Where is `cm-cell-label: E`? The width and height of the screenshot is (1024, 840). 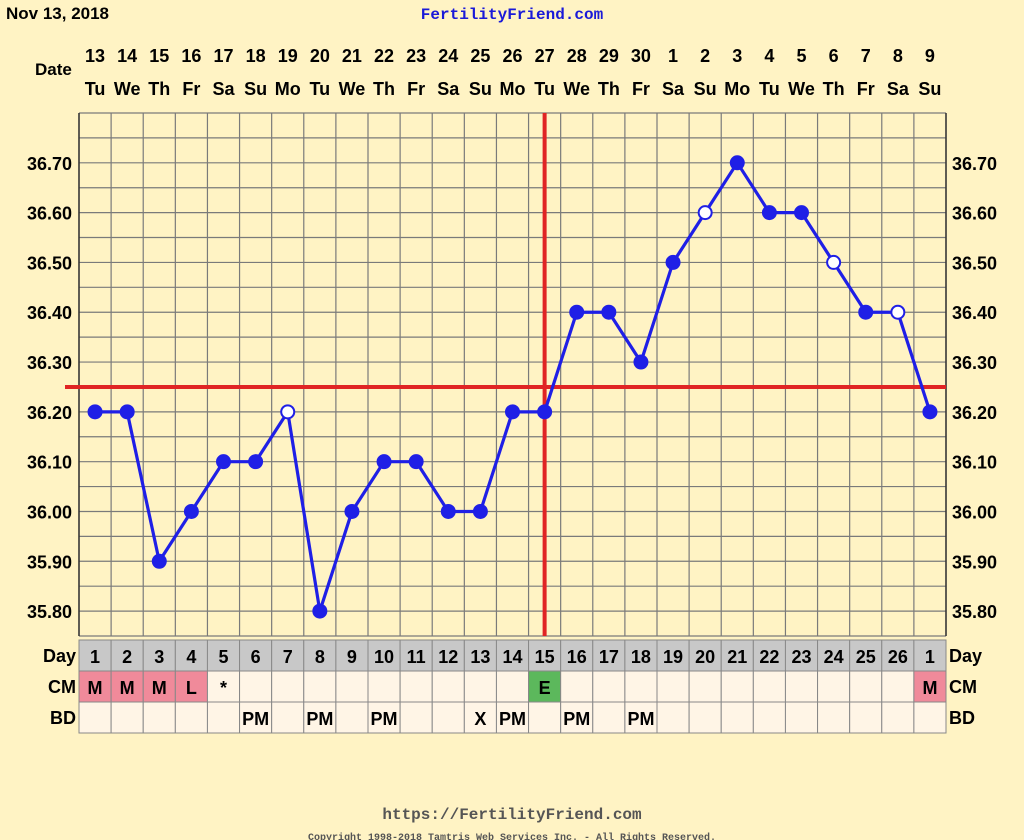
cm-cell-label: E is located at coordinates (545, 688).